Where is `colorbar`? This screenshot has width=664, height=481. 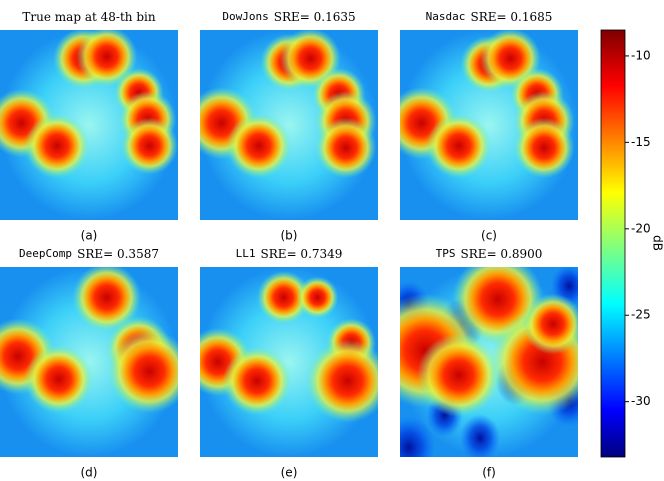
colorbar is located at coordinates (613, 243).